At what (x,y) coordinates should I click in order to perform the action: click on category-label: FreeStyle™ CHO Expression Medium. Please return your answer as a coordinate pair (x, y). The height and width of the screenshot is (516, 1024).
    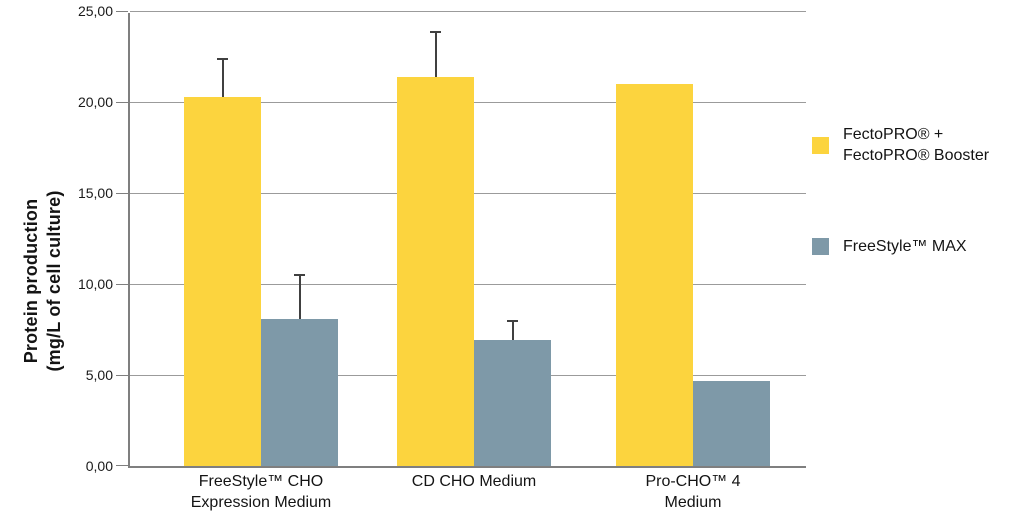
    Looking at the image, I should click on (261, 492).